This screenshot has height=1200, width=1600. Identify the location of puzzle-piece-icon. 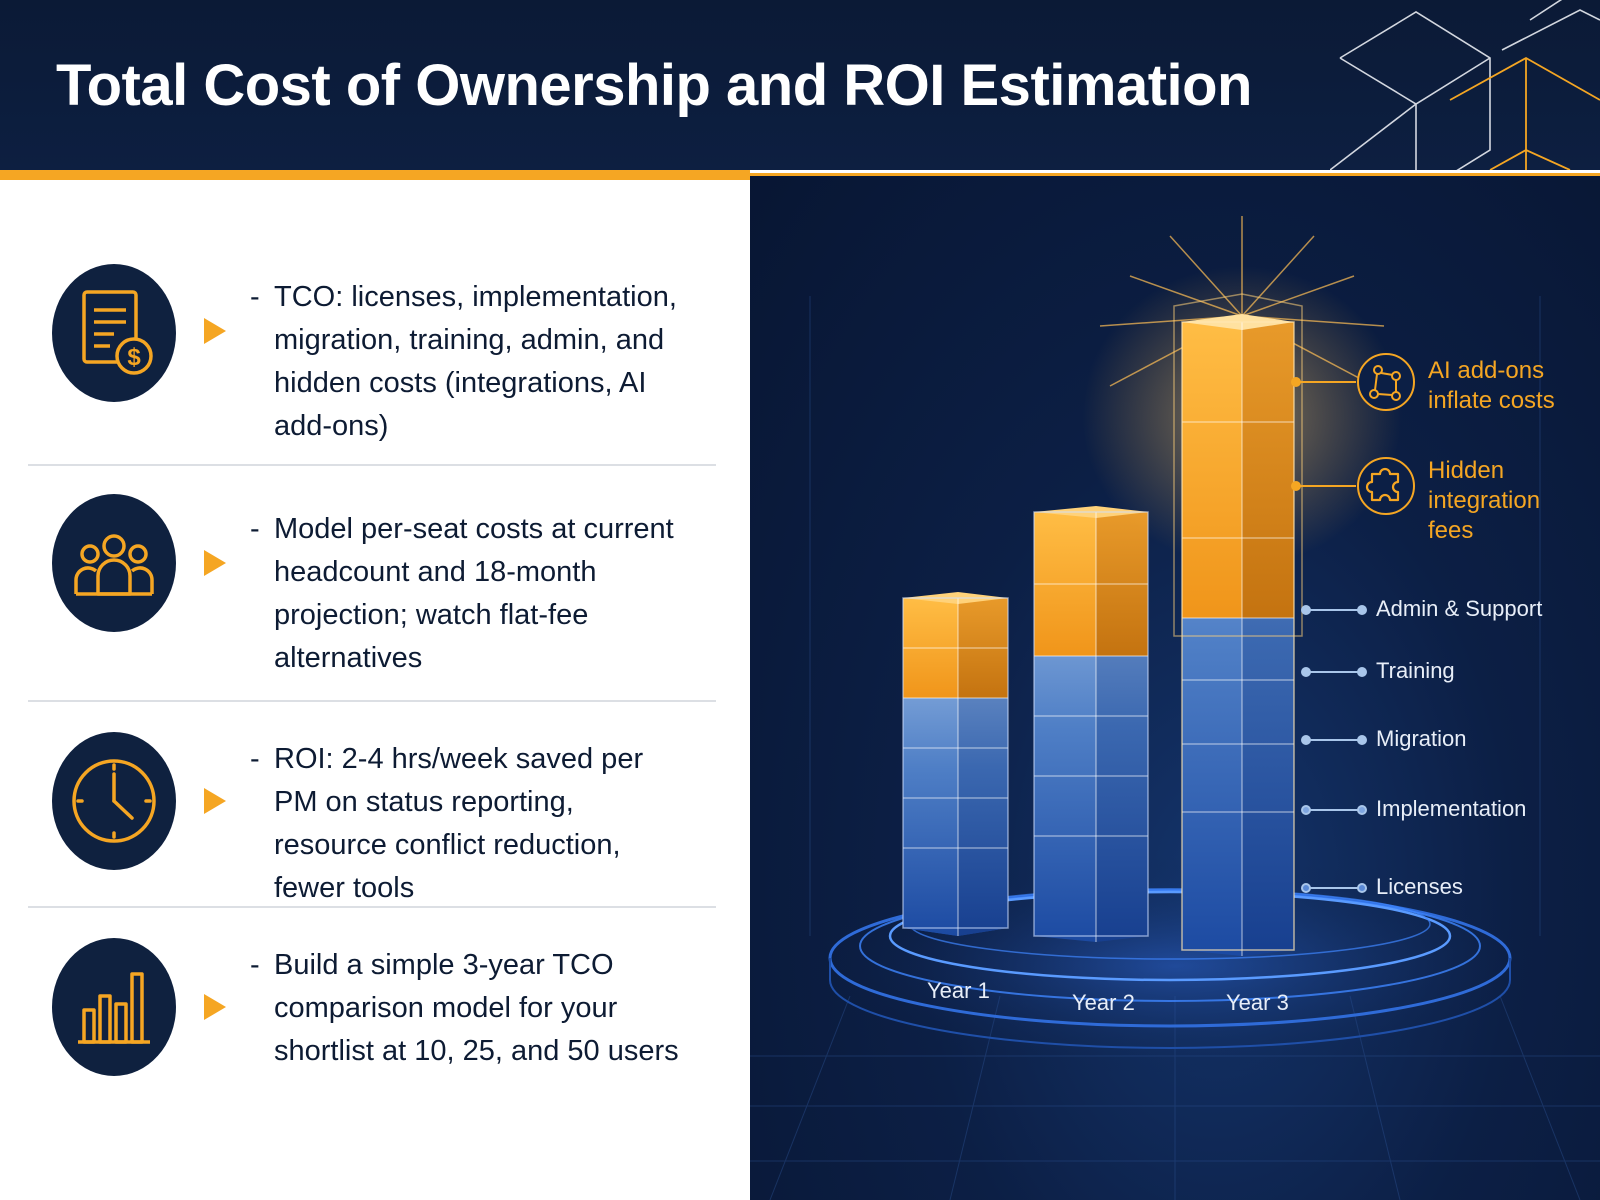
(1382, 484).